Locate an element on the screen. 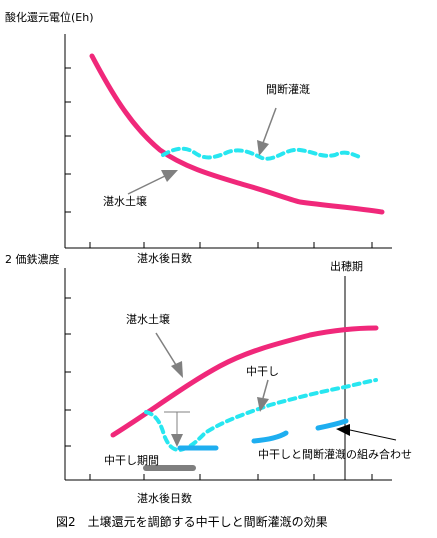 Image resolution: width=437 pixels, height=538 pixels. midseason-label: 中干し is located at coordinates (262, 371).